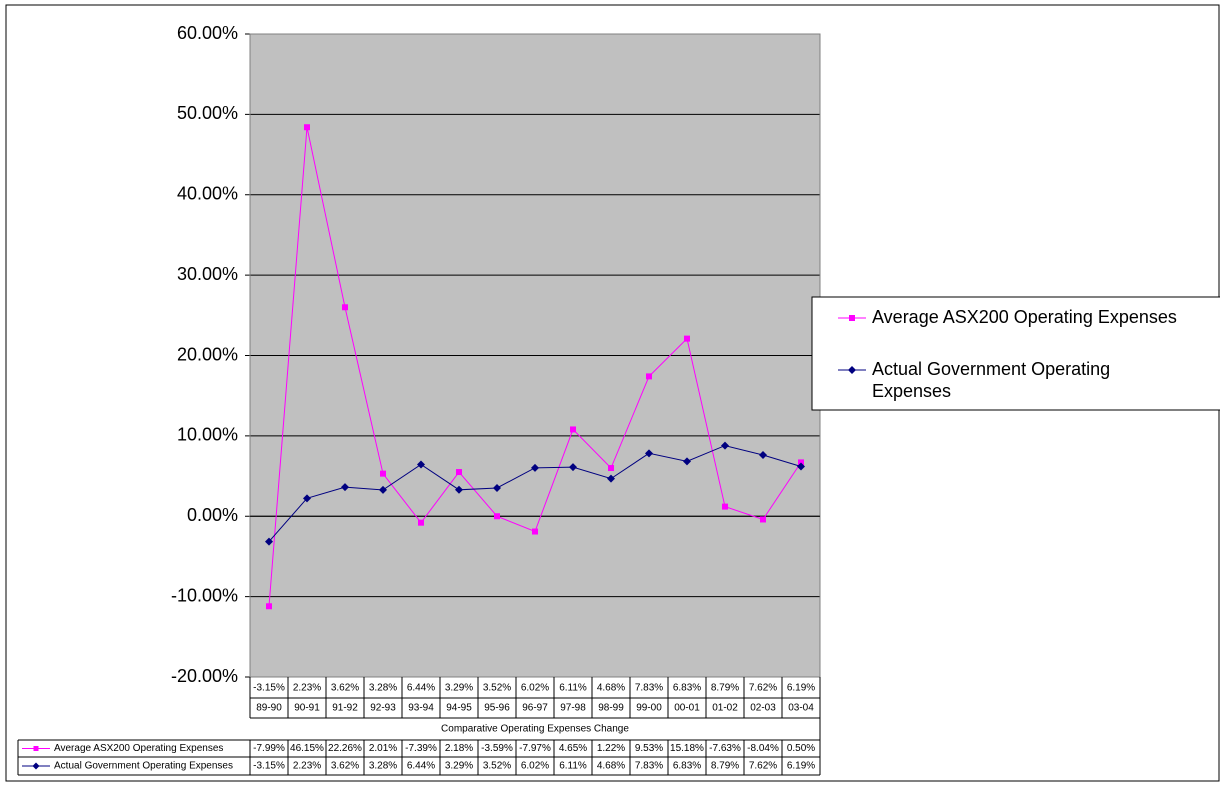 The width and height of the screenshot is (1220, 786). I want to click on legend-label: Actual Government Operating Expenses, so click(991, 380).